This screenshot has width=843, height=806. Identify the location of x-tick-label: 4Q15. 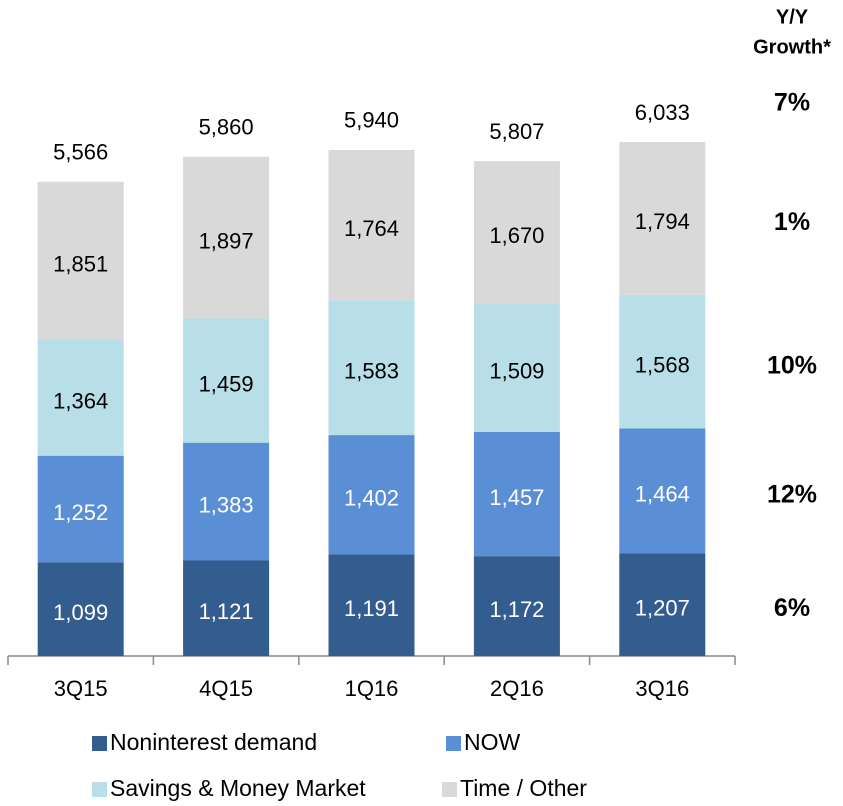
(226, 688).